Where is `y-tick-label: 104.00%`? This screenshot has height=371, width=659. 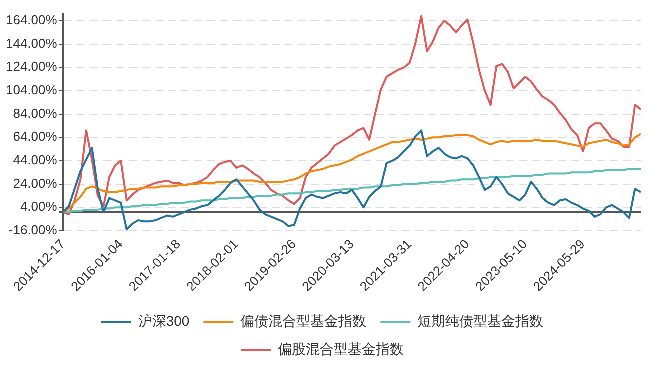
y-tick-label: 104.00% is located at coordinates (32, 90).